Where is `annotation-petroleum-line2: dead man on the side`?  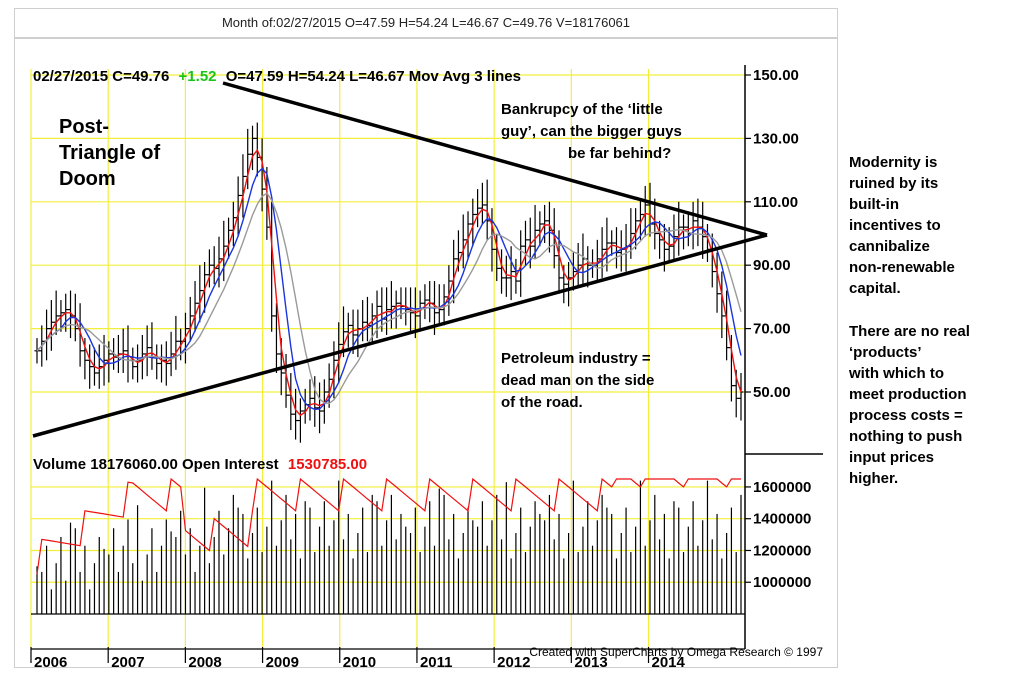
annotation-petroleum-line2: dead man on the side is located at coordinates (577, 380).